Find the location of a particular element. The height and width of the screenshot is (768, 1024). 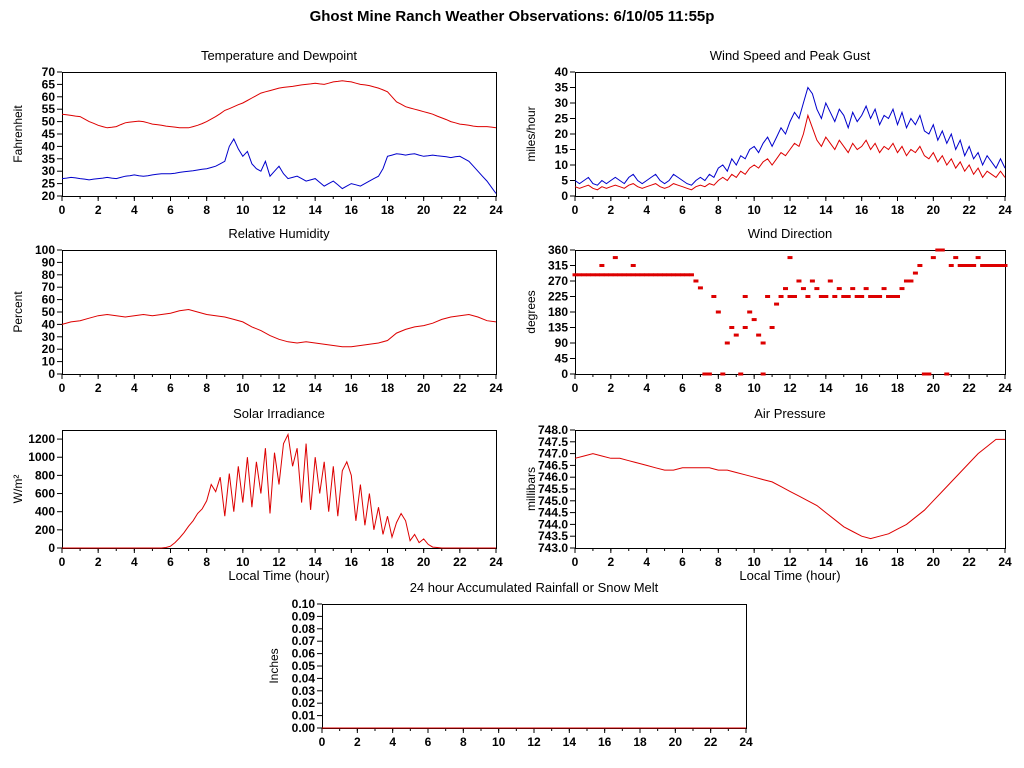

y-tick-label: 70 is located at coordinates (49, 287).